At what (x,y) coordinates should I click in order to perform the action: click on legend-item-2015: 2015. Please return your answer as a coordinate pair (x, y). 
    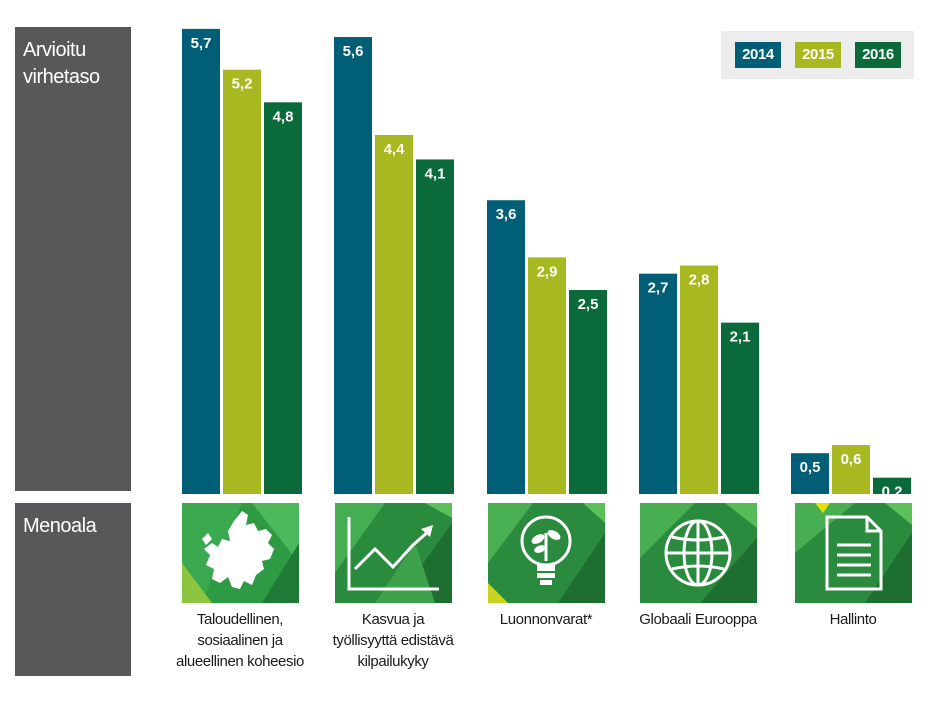
    Looking at the image, I should click on (818, 55).